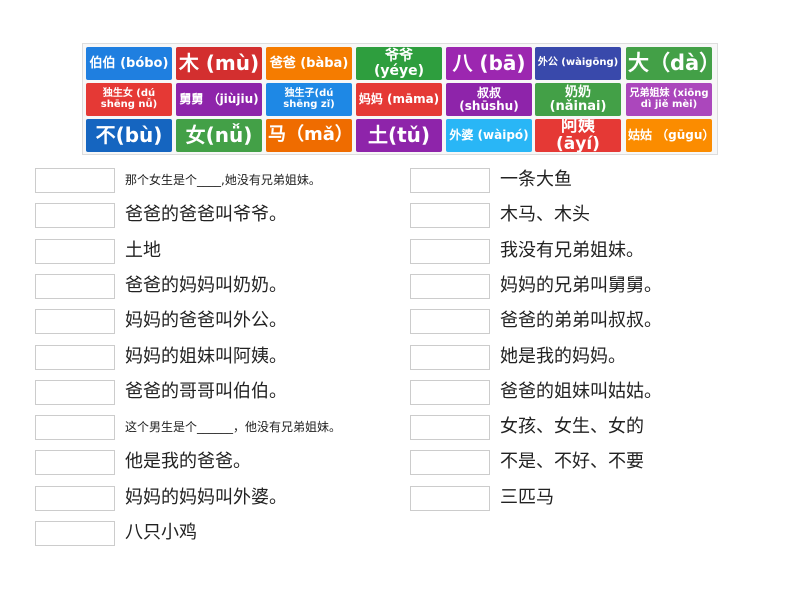 This screenshot has width=800, height=600. Describe the element at coordinates (536, 179) in the screenshot. I see `question-text: 一条大鱼` at that location.